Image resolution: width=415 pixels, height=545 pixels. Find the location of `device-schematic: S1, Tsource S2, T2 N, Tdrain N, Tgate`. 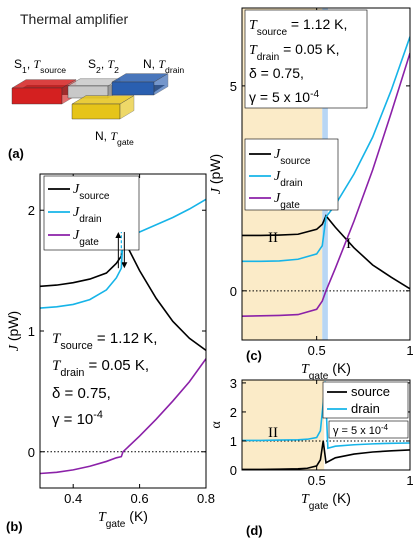

device-schematic: S1, Tsource S2, T2 N, Tdrain N, Tgate is located at coordinates (97, 102).